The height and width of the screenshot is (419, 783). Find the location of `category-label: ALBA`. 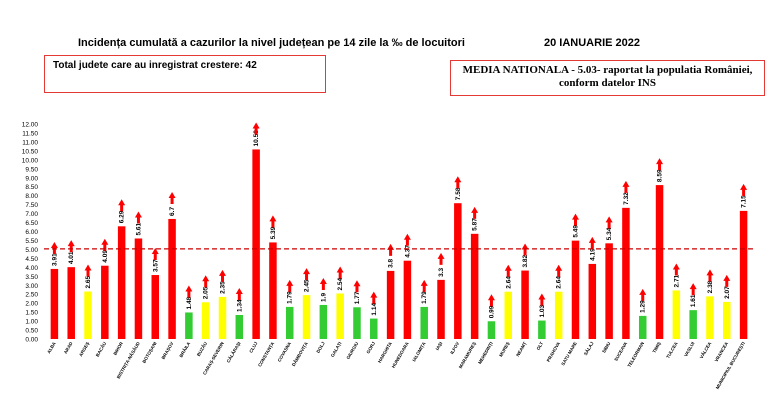

category-label: ALBA is located at coordinates (51, 347).